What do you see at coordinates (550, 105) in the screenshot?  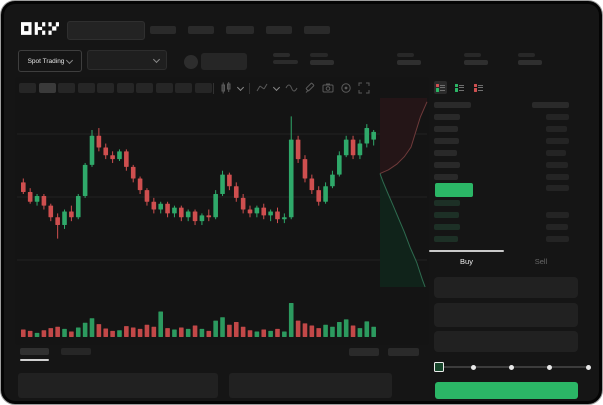 I see `orderbook-col-amount` at bounding box center [550, 105].